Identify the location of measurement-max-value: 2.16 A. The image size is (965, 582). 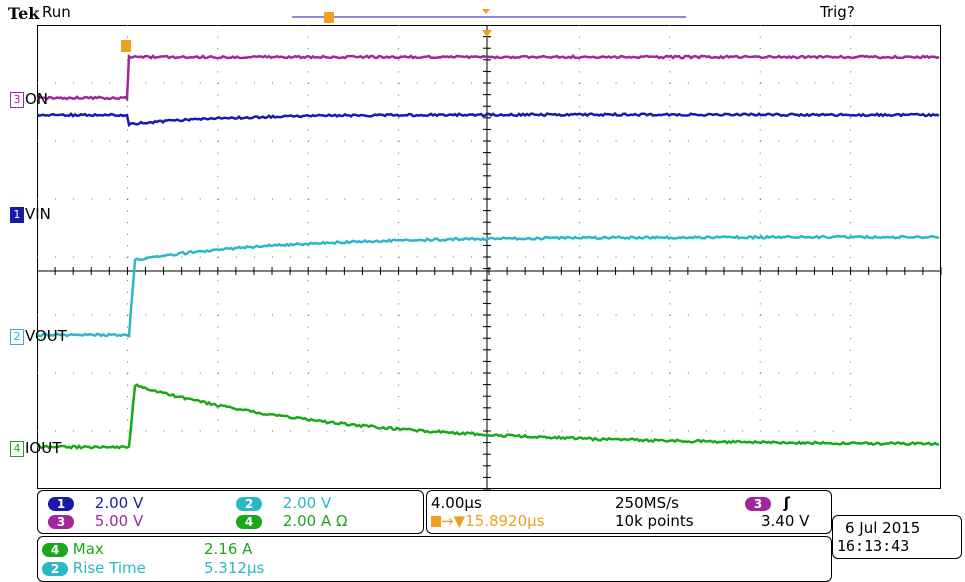
(228, 549).